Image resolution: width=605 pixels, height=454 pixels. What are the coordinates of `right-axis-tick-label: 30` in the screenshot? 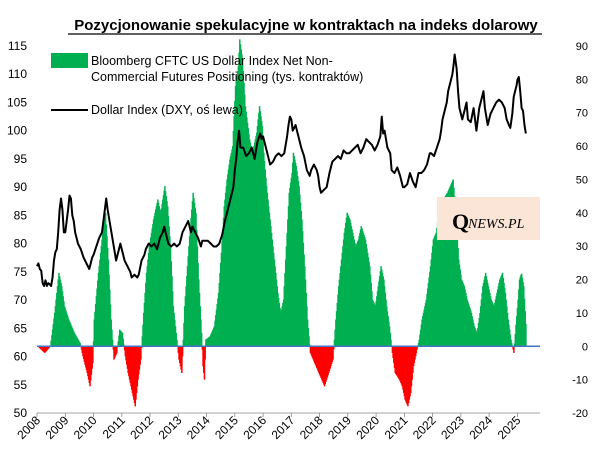 It's located at (582, 247).